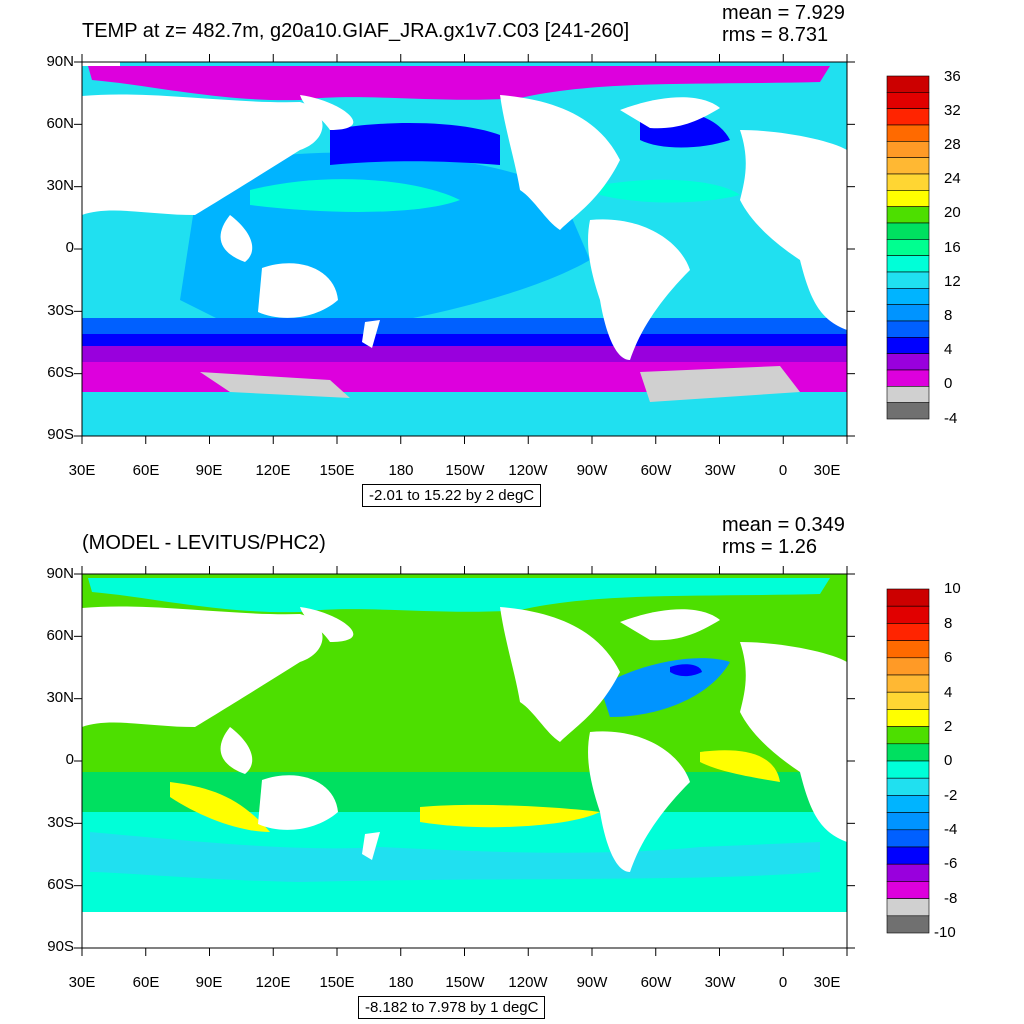 The width and height of the screenshot is (1024, 1024). I want to click on colorbar-label: -6, so click(951, 863).